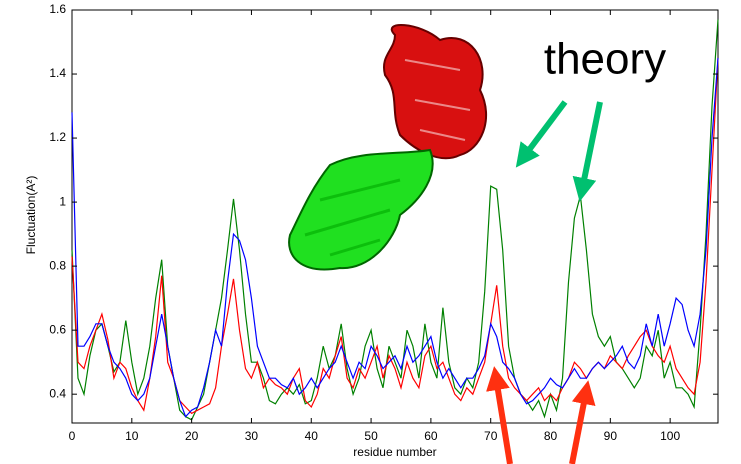 The width and height of the screenshot is (741, 464). Describe the element at coordinates (62, 201) in the screenshot. I see `y-tick-label: 1` at that location.